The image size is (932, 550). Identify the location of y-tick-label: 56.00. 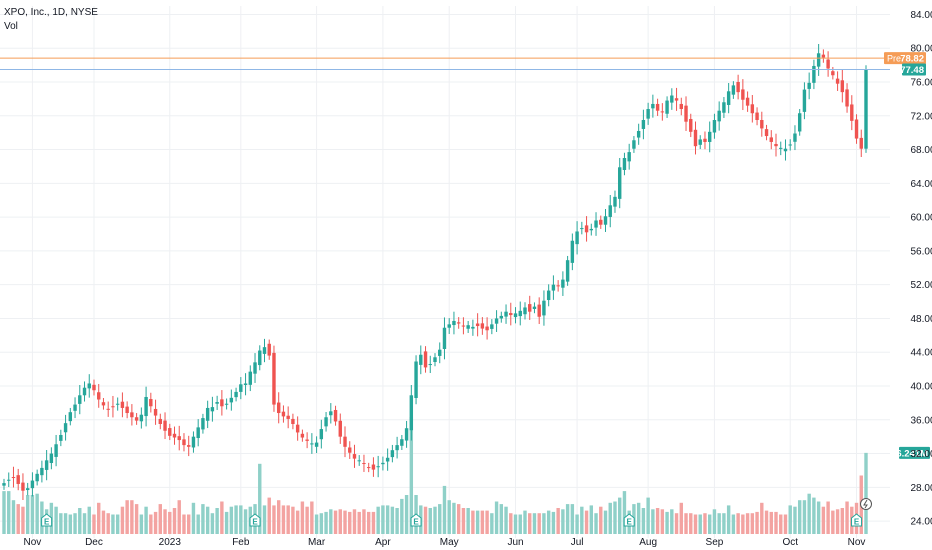
(921, 251).